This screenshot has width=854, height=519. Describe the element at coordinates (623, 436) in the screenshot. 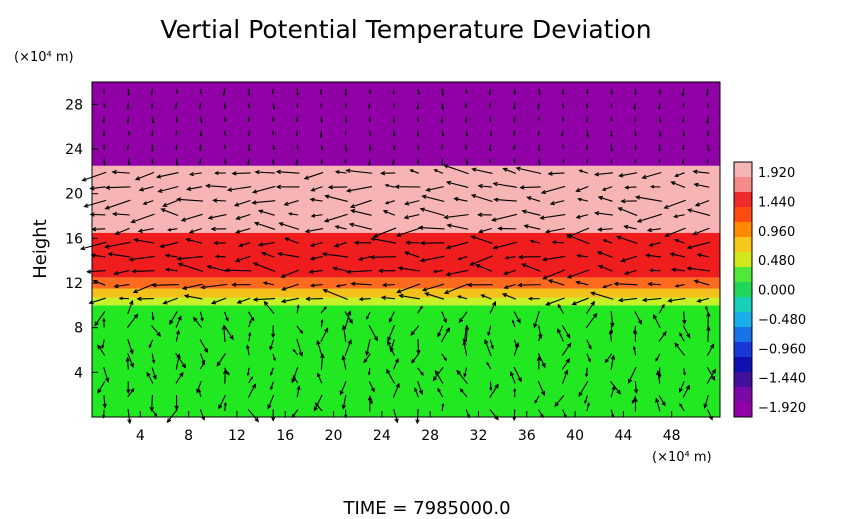

I see `x-tick-label: 44` at that location.